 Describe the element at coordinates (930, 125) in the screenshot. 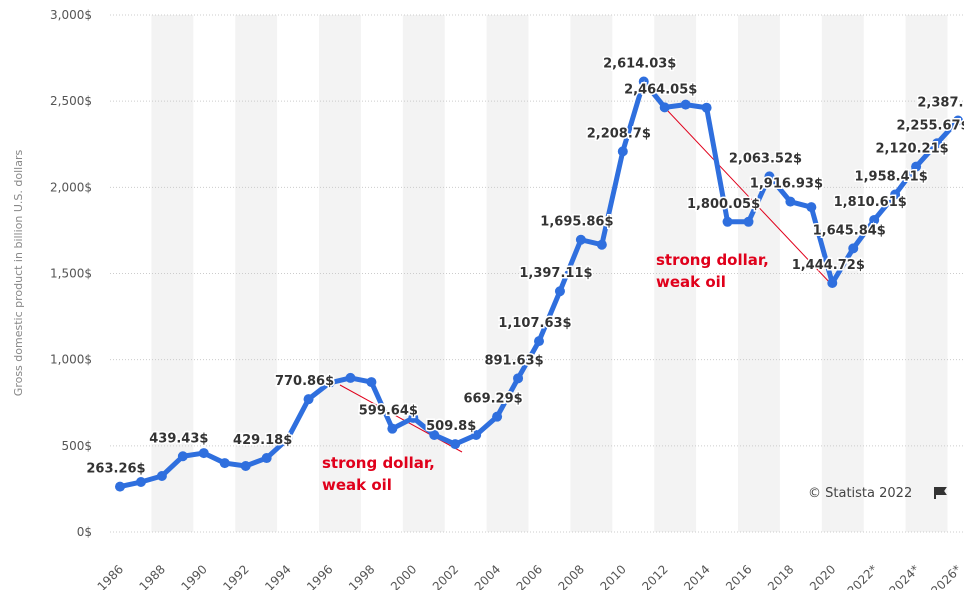

I see `data-label: 2,255.67$` at that location.